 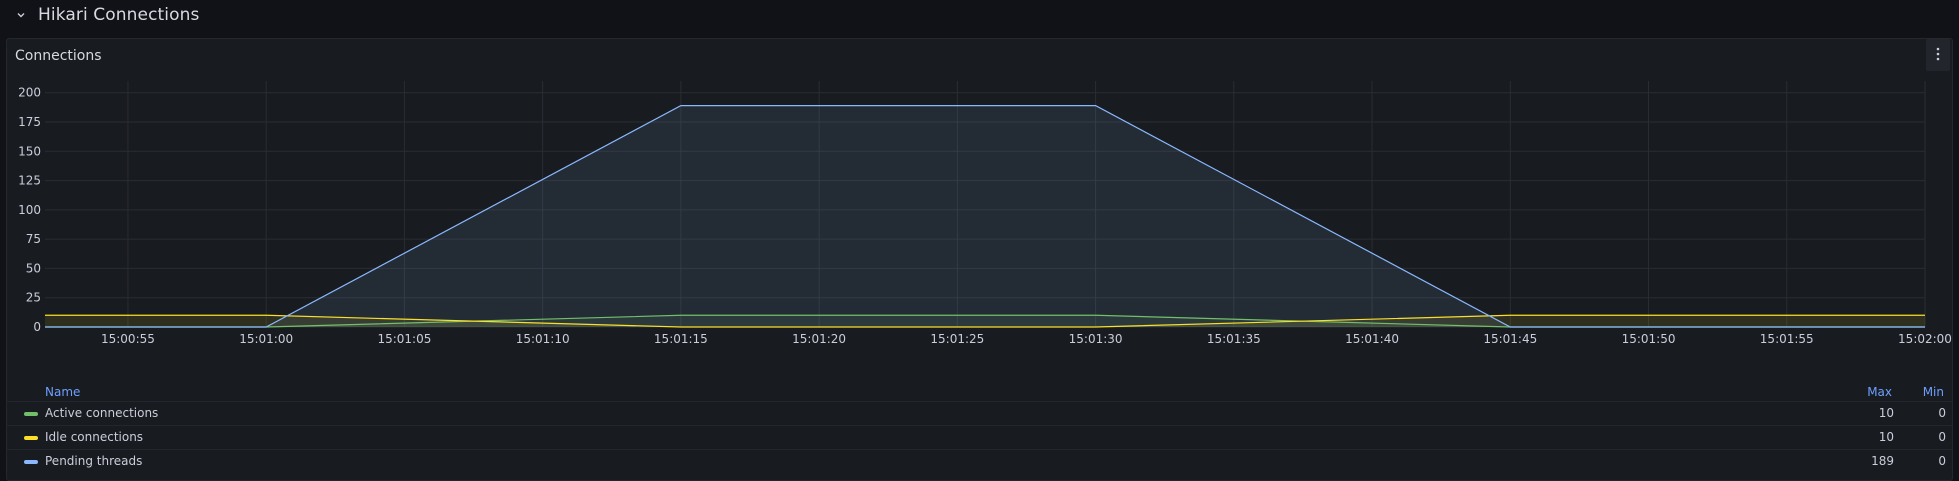 I want to click on legend-row-pending: Pending threads 189 0, so click(x=979, y=461).